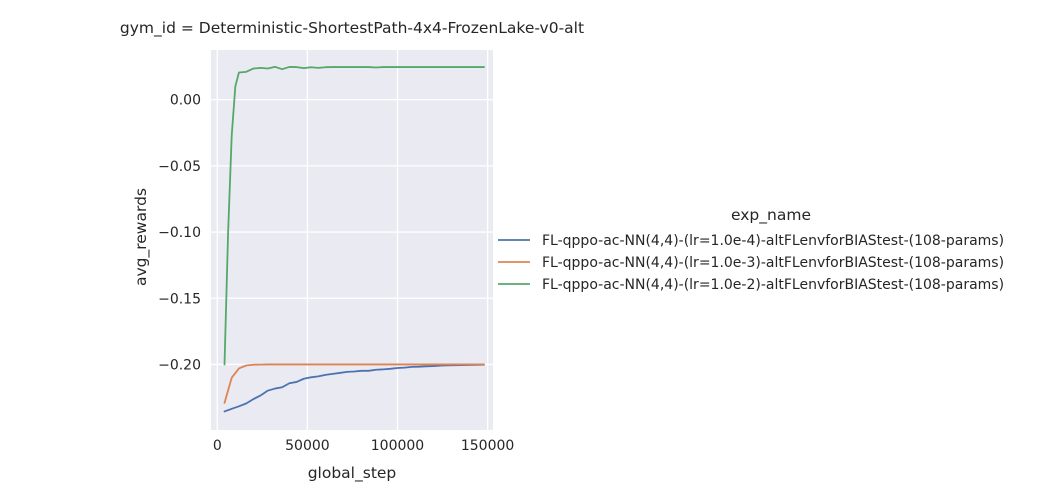 Image resolution: width=1058 pixels, height=500 pixels. I want to click on y-tick-label: −0.05, so click(179, 167).